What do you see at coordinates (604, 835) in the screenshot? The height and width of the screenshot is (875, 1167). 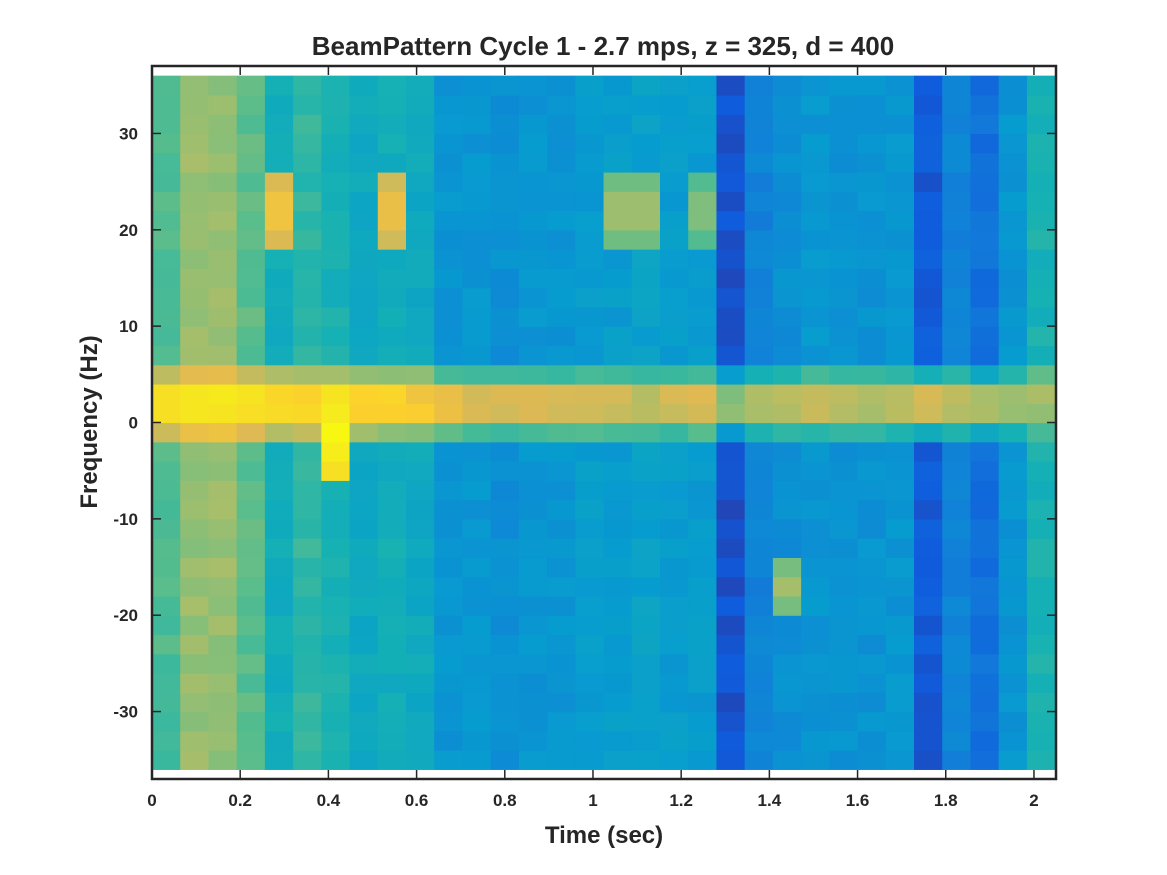 I see `x-axis-label: Time (sec)` at bounding box center [604, 835].